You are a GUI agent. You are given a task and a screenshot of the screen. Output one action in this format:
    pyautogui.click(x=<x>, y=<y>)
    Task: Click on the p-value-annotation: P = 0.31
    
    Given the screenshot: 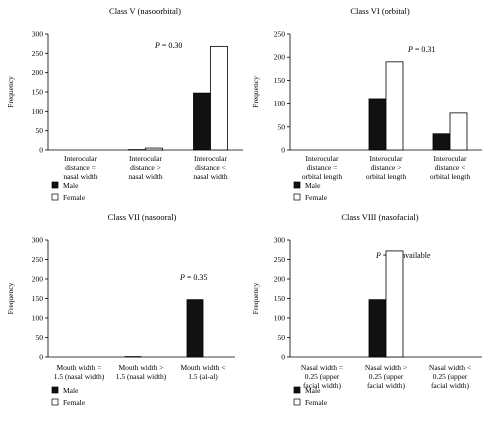 What is the action you would take?
    pyautogui.click(x=421, y=49)
    